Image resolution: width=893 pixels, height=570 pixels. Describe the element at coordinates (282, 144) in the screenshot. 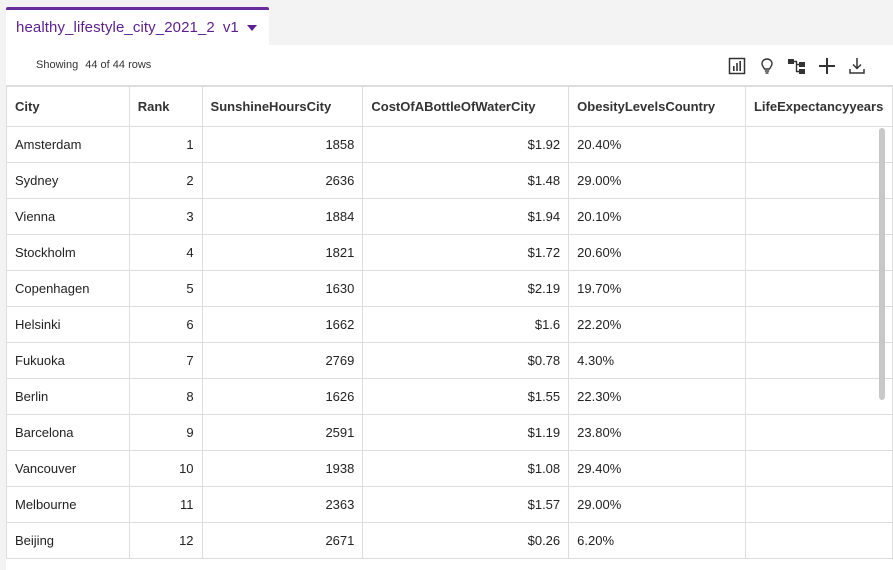

I see `table-cell: 1858` at that location.